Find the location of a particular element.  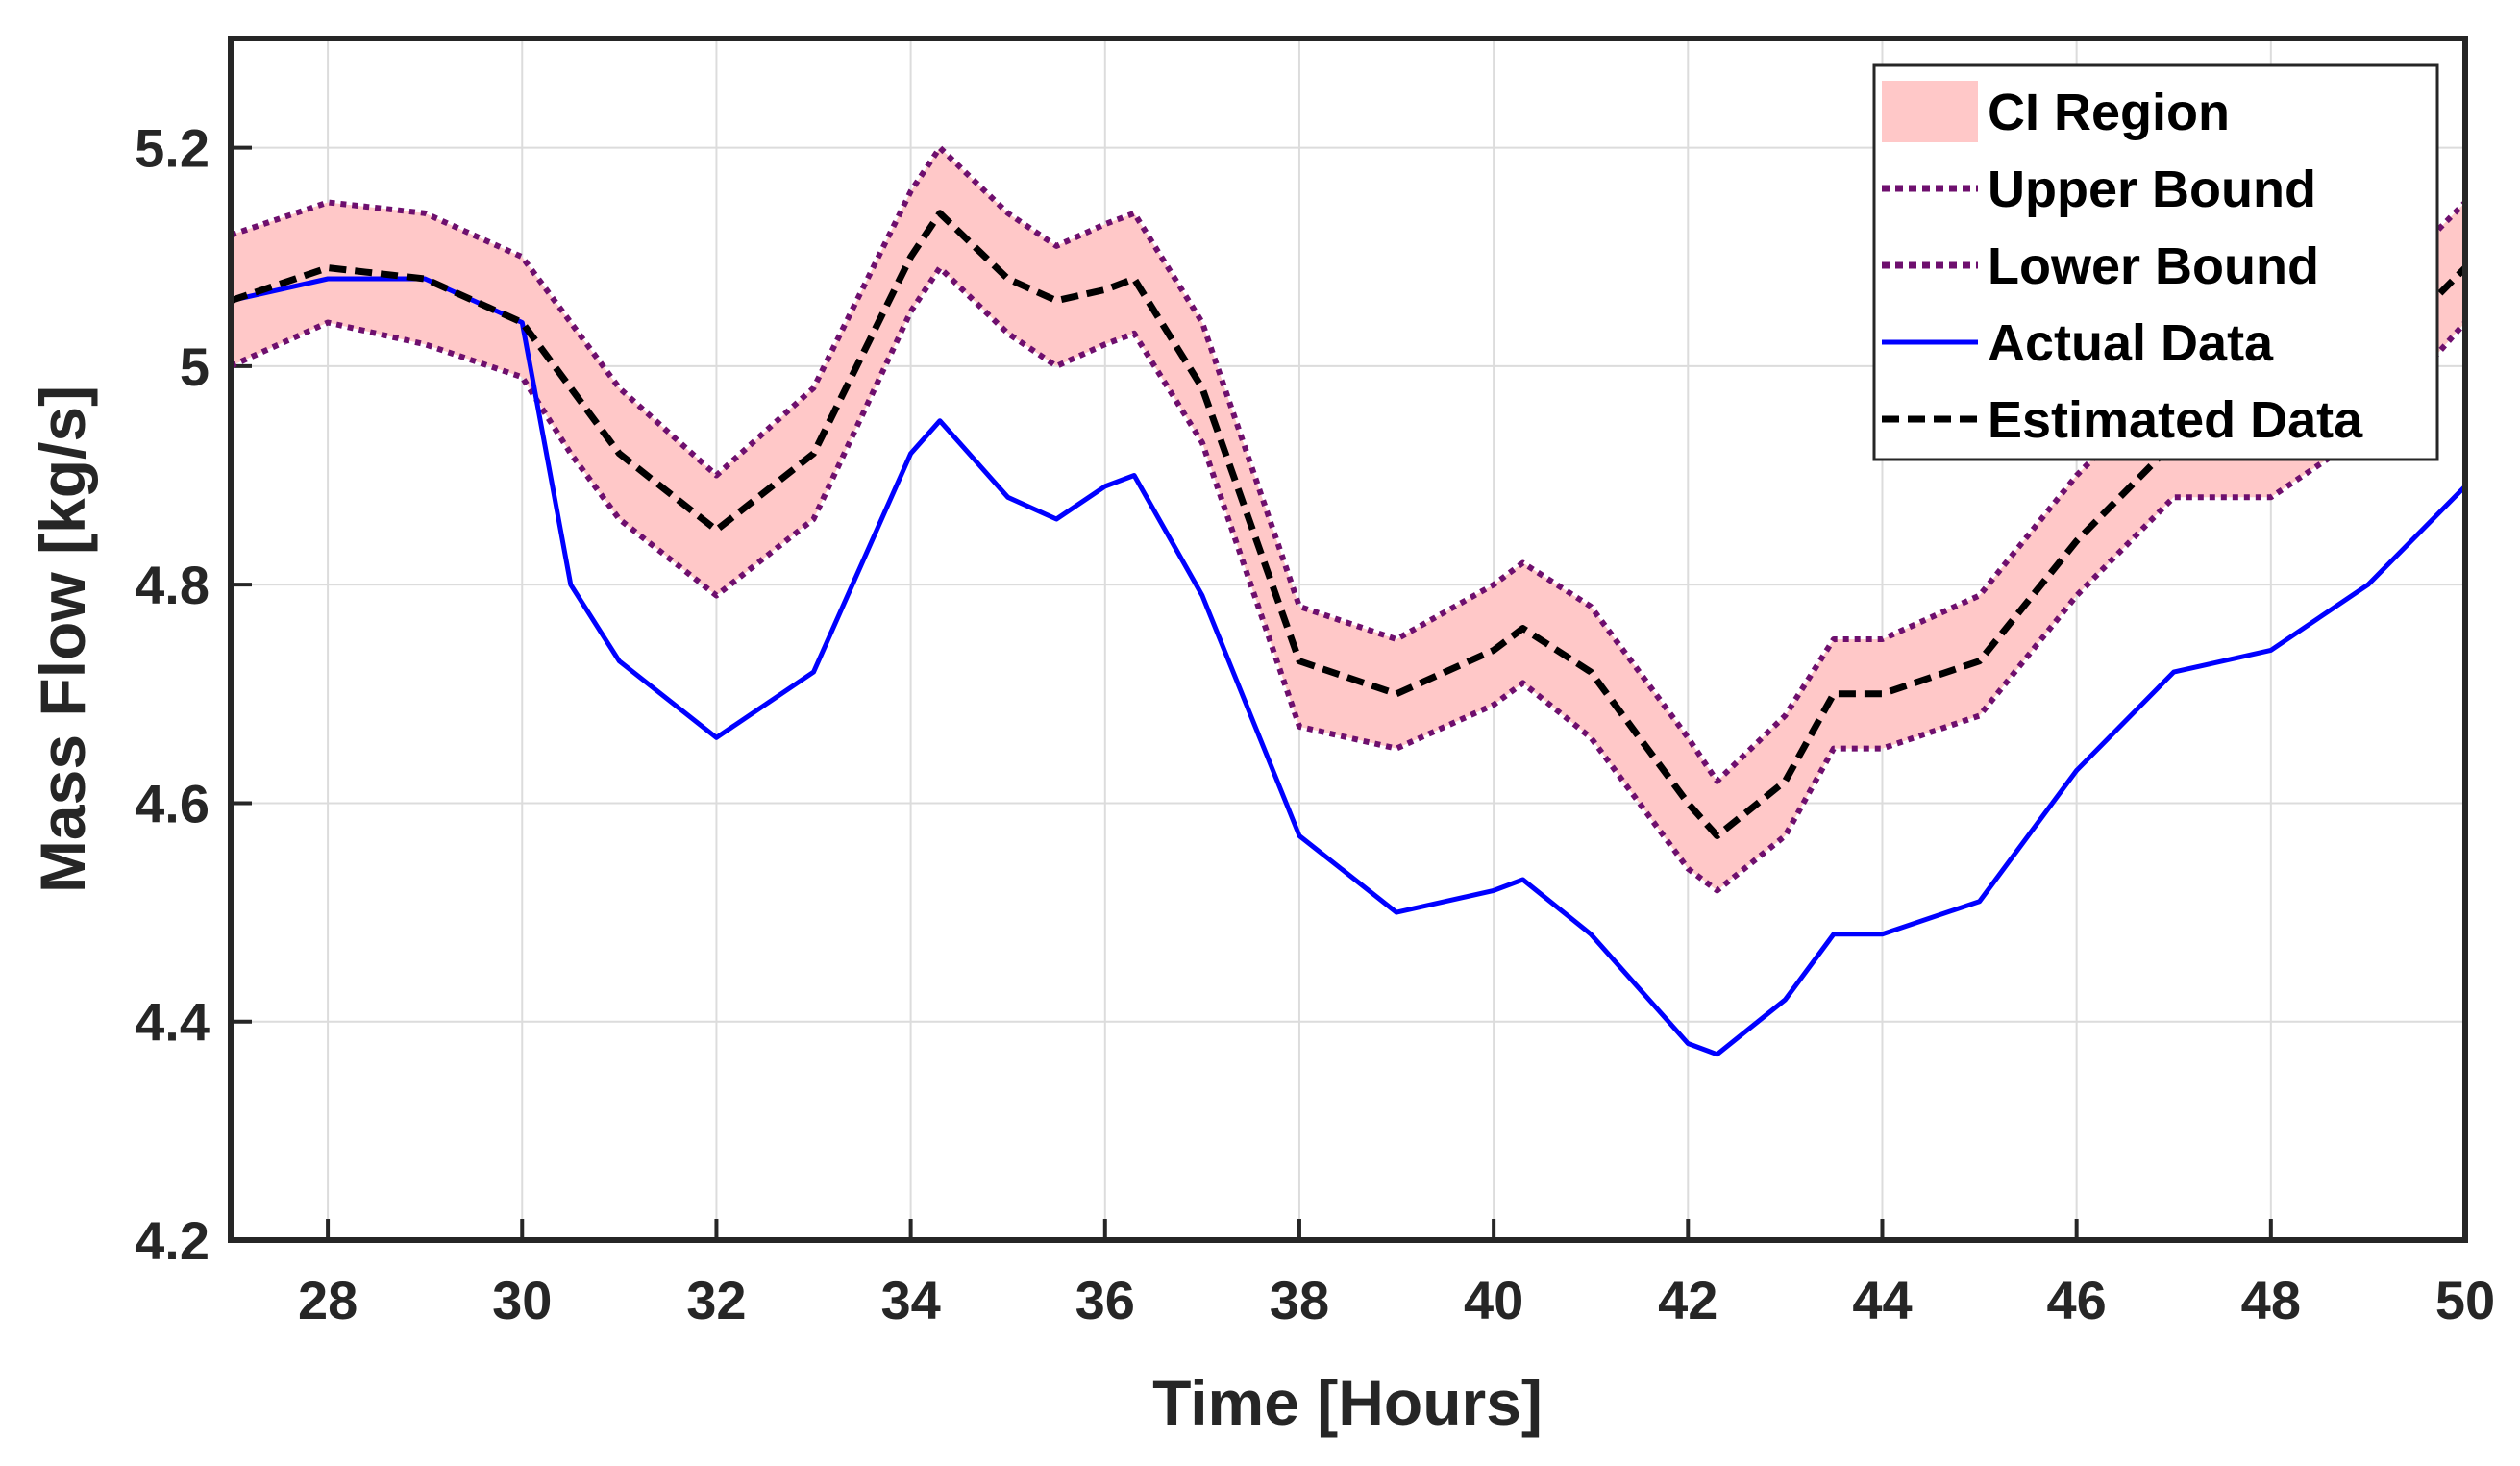

x-tick-label: 28 is located at coordinates (328, 1300).